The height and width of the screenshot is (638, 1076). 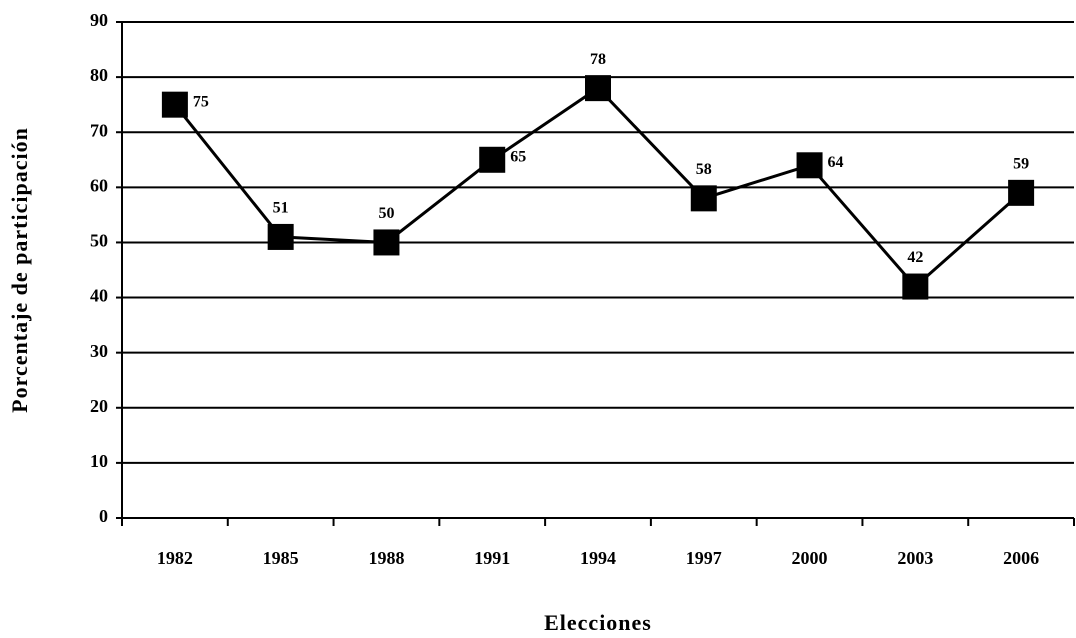 What do you see at coordinates (704, 558) in the screenshot?
I see `x-tick-label: 1997` at bounding box center [704, 558].